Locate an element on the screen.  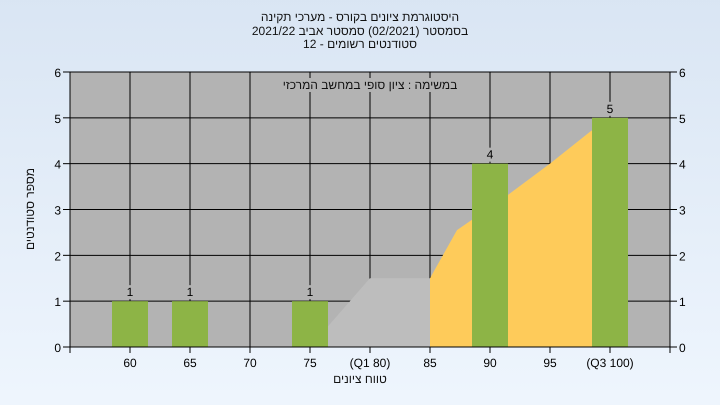
ytick: 5 is located at coordinates (57, 119).